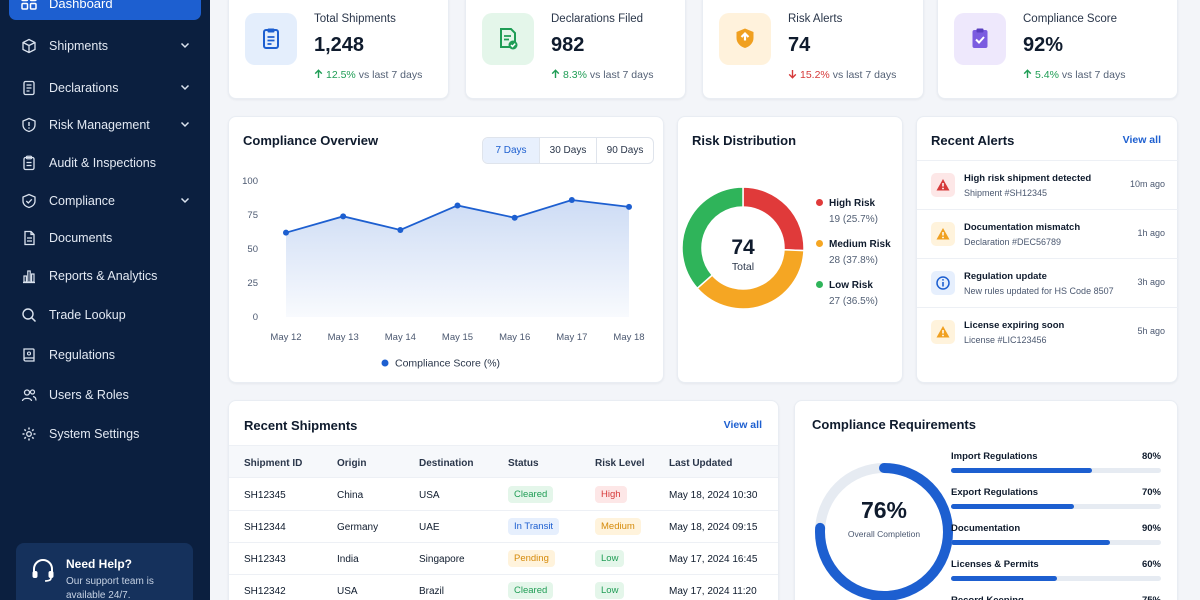 The height and width of the screenshot is (600, 1200). Describe the element at coordinates (742, 425) in the screenshot. I see `shipments-view-all-link: View all` at that location.